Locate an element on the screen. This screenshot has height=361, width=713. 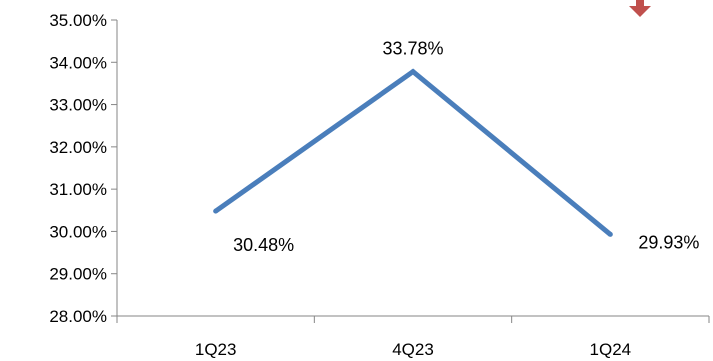
down-arrow-icon is located at coordinates (640, 8).